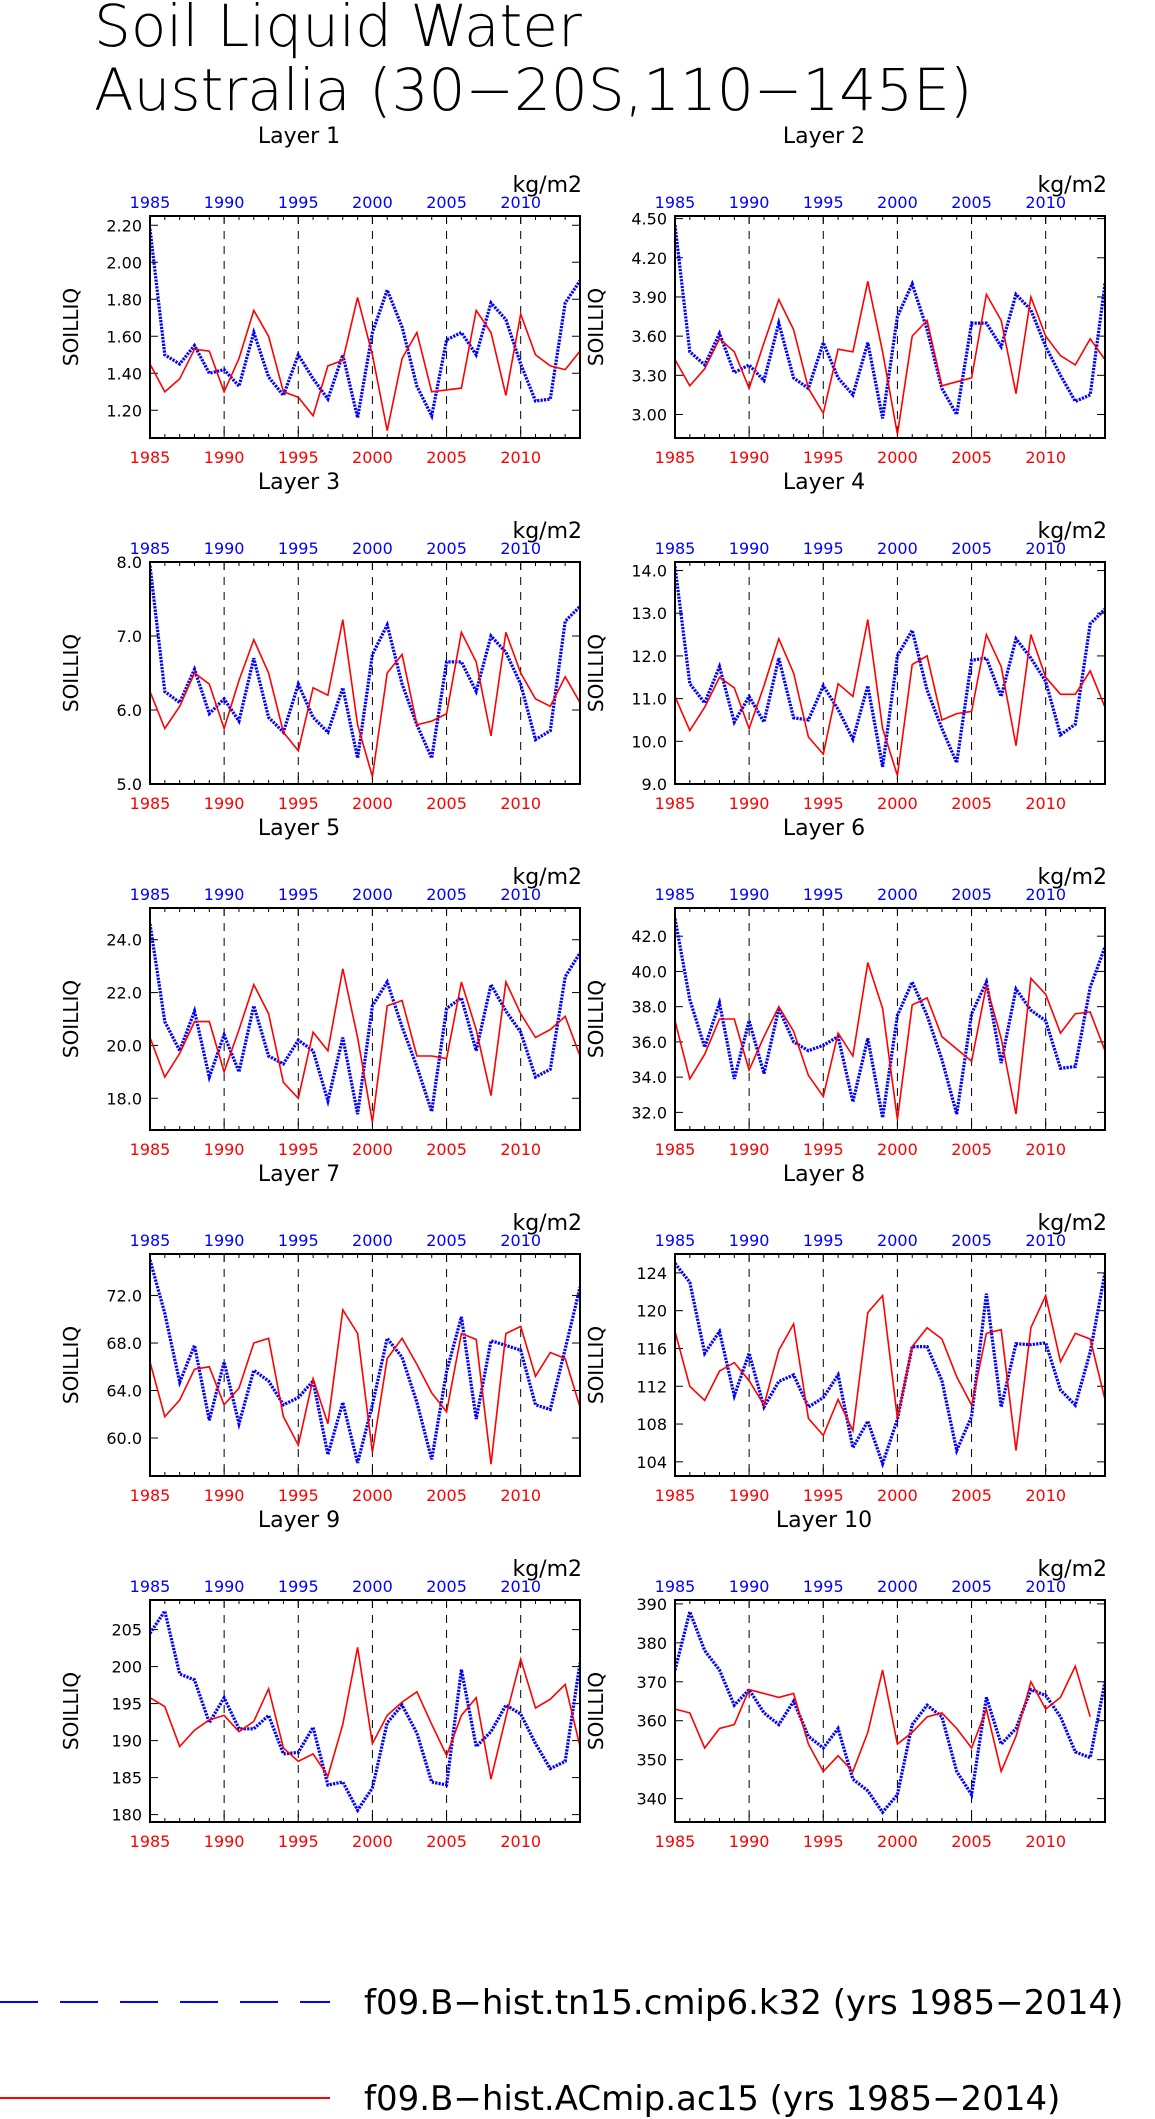  Describe the element at coordinates (124, 262) in the screenshot. I see `y-tick-label: 2.00` at that location.